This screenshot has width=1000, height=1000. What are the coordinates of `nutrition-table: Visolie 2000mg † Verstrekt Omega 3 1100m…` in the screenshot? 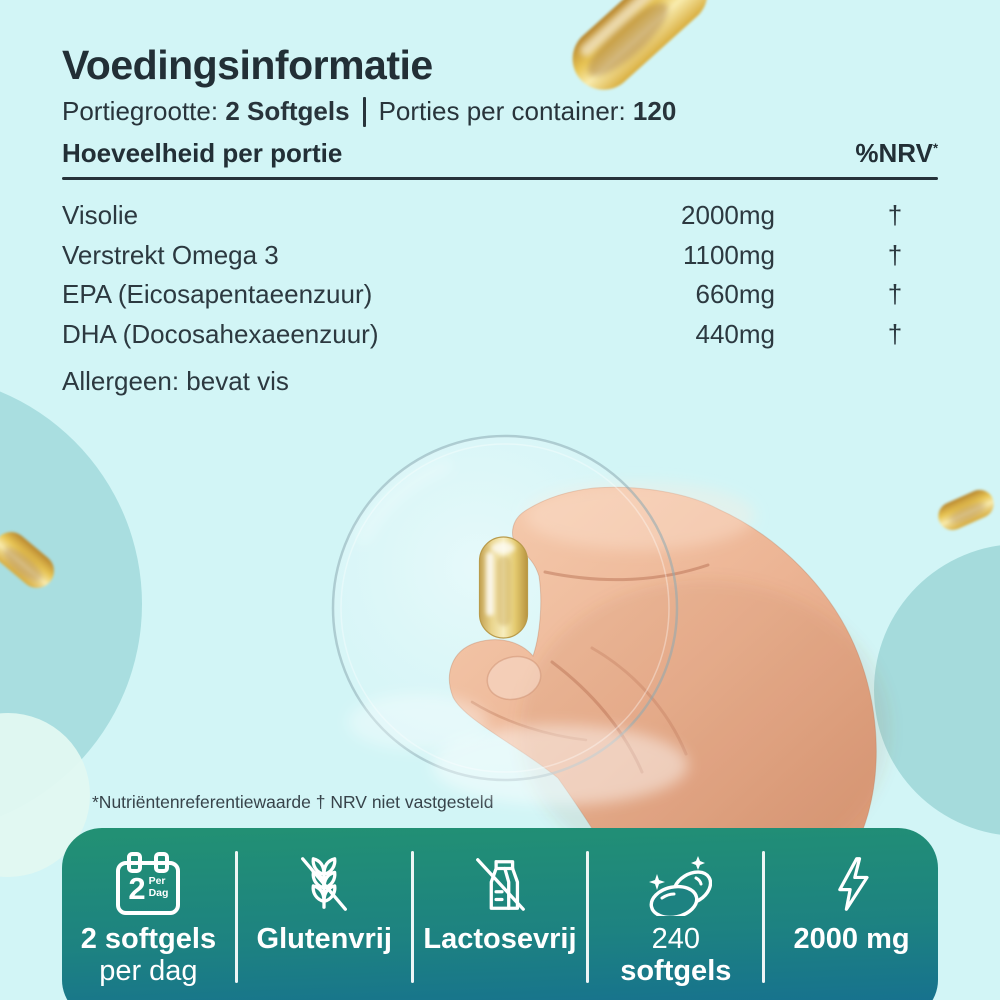 It's located at (500, 275).